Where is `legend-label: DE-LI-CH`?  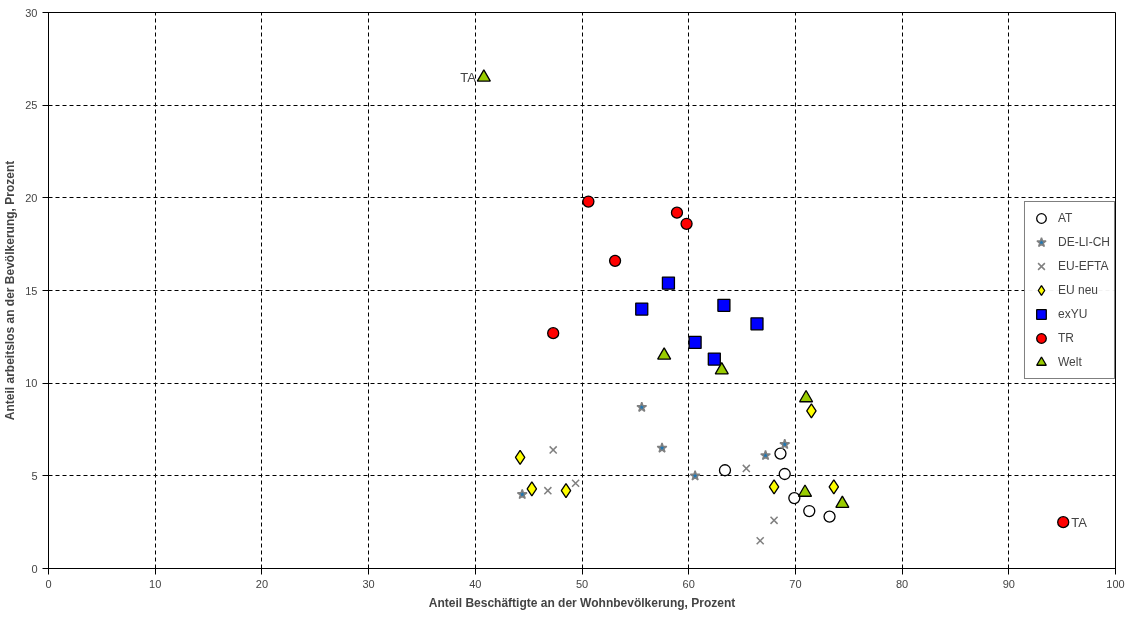 legend-label: DE-LI-CH is located at coordinates (1083, 242).